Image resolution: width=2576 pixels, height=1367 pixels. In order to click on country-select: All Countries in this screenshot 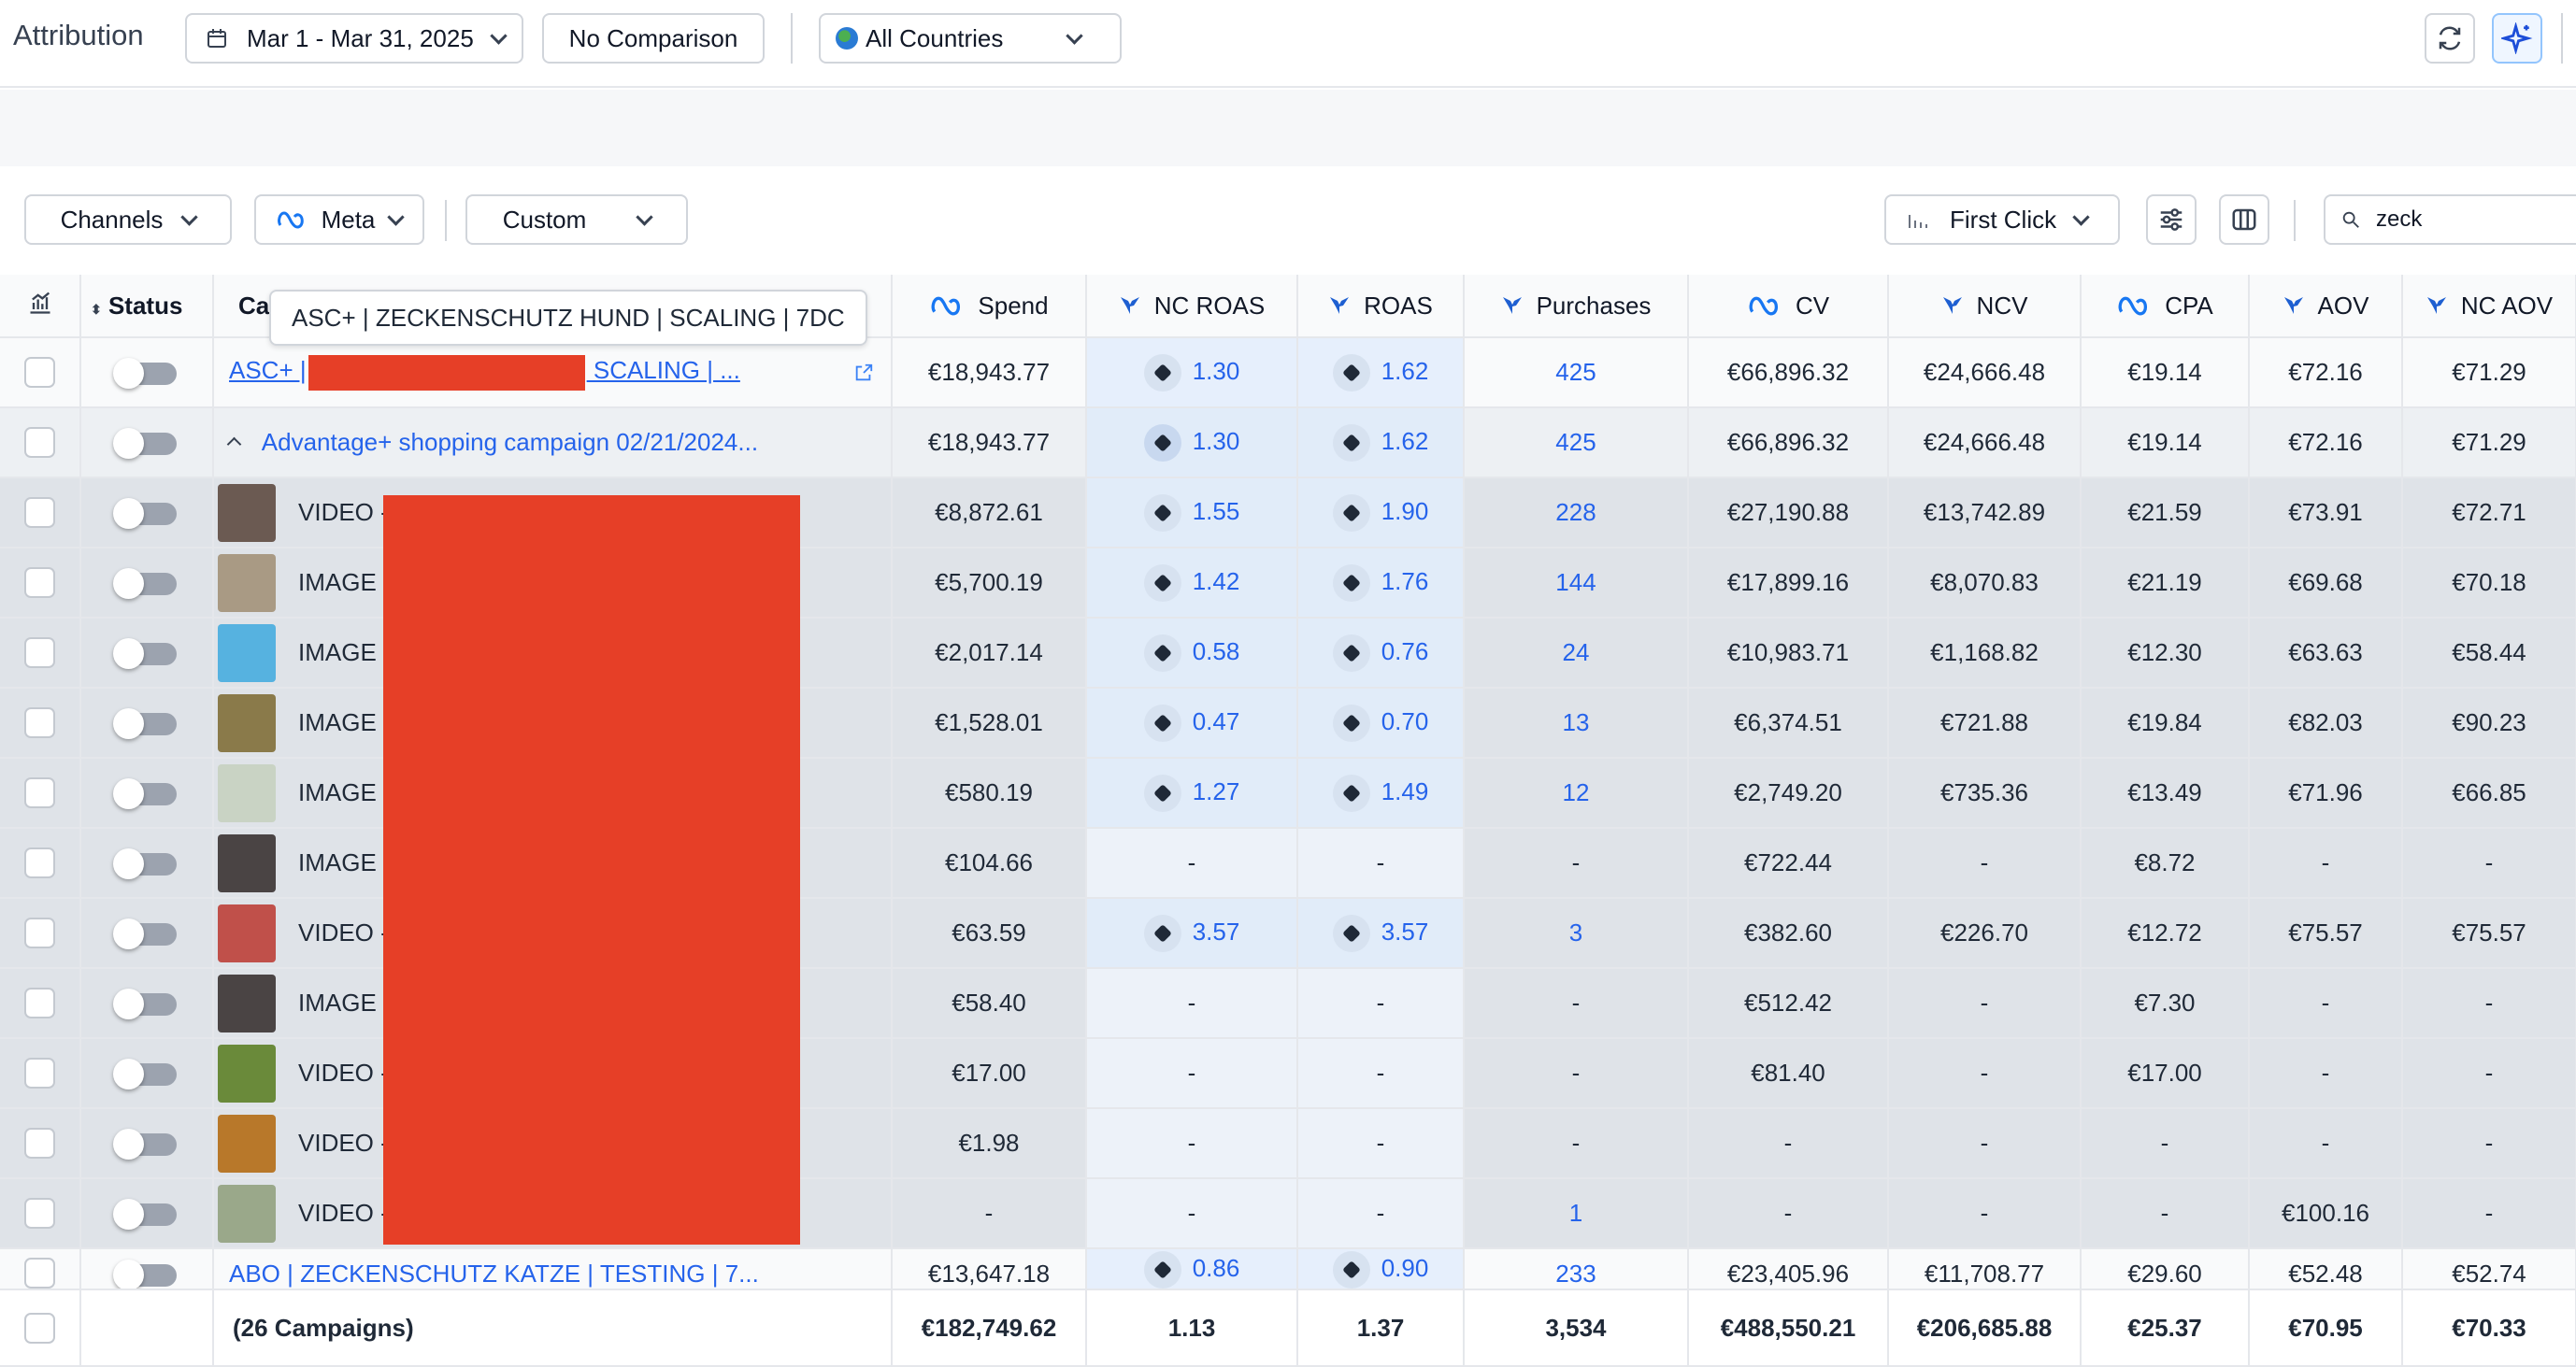, I will do `click(970, 38)`.